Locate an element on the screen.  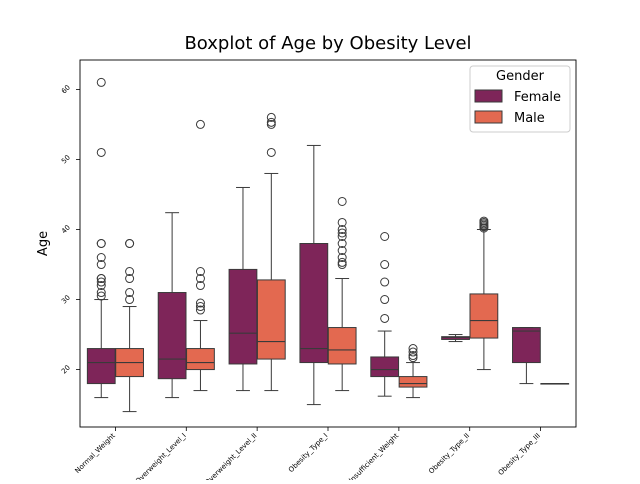
y-tick-label: 60 is located at coordinates (66, 89).